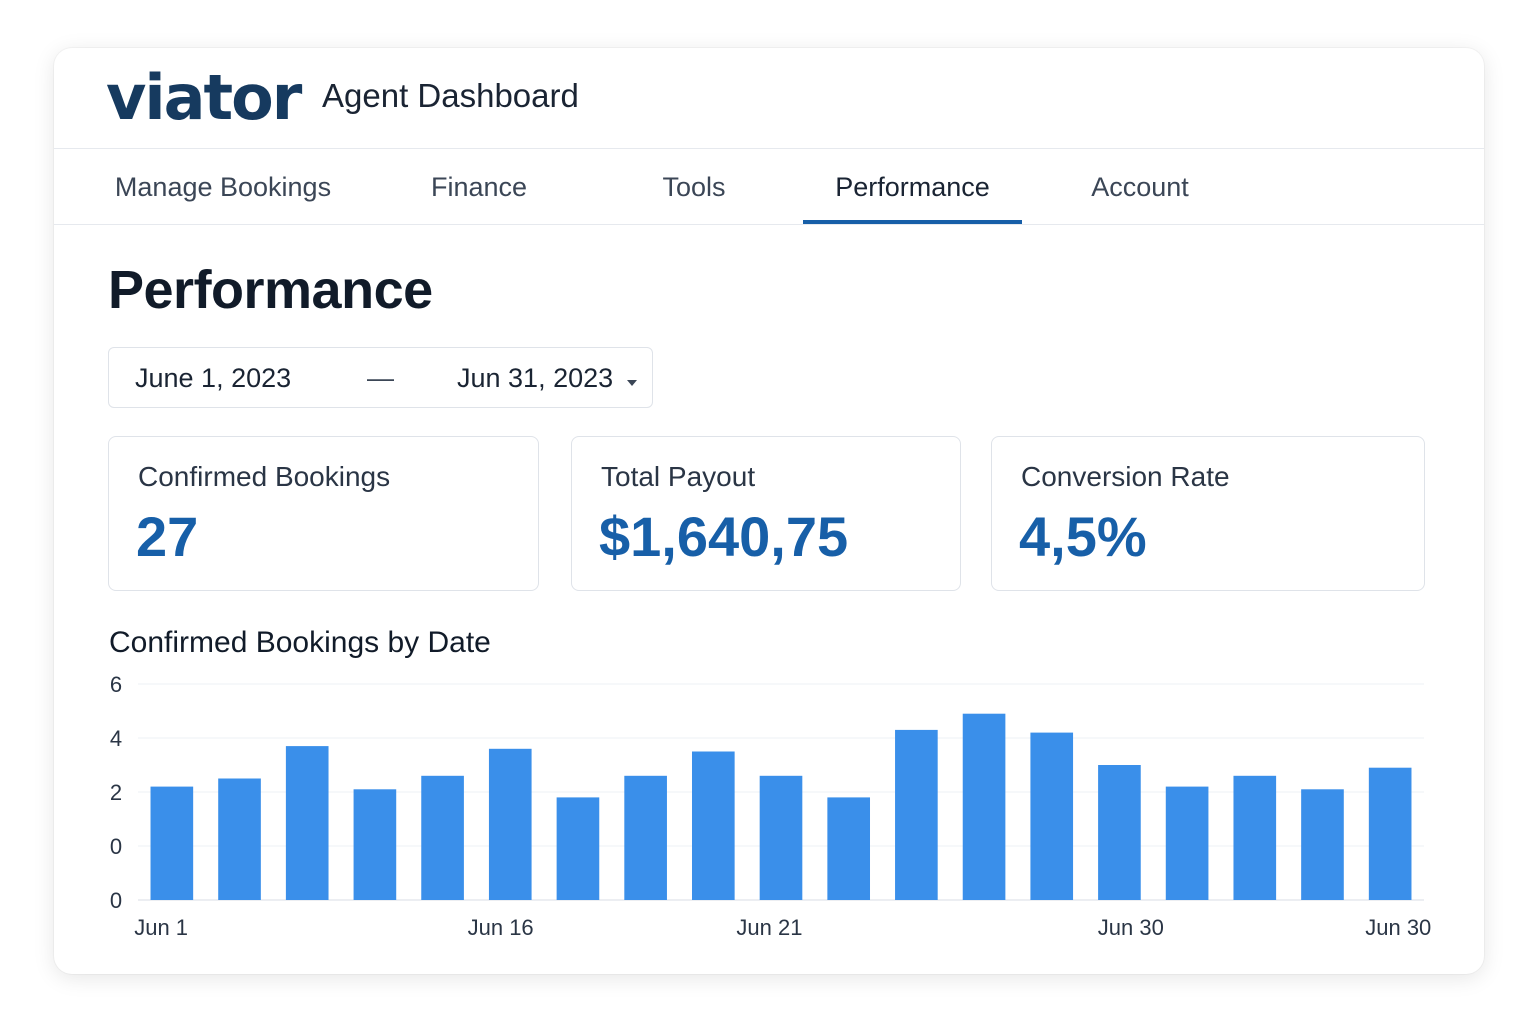 Image resolution: width=1536 pixels, height=1024 pixels. I want to click on stat-label: Confirmed Bookings, so click(264, 476).